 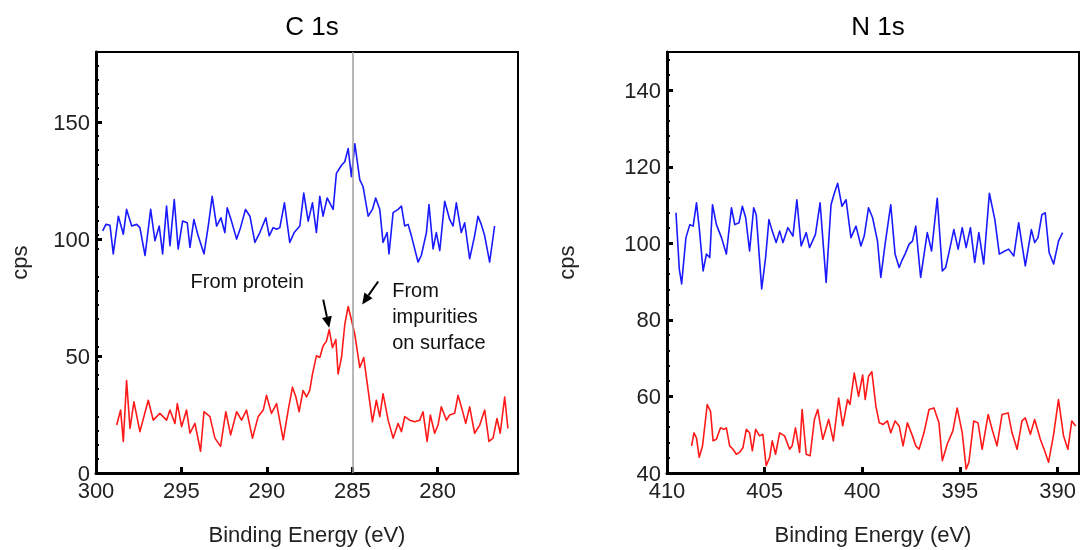 What do you see at coordinates (438, 490) in the screenshot?
I see `x-tick-label: 280` at bounding box center [438, 490].